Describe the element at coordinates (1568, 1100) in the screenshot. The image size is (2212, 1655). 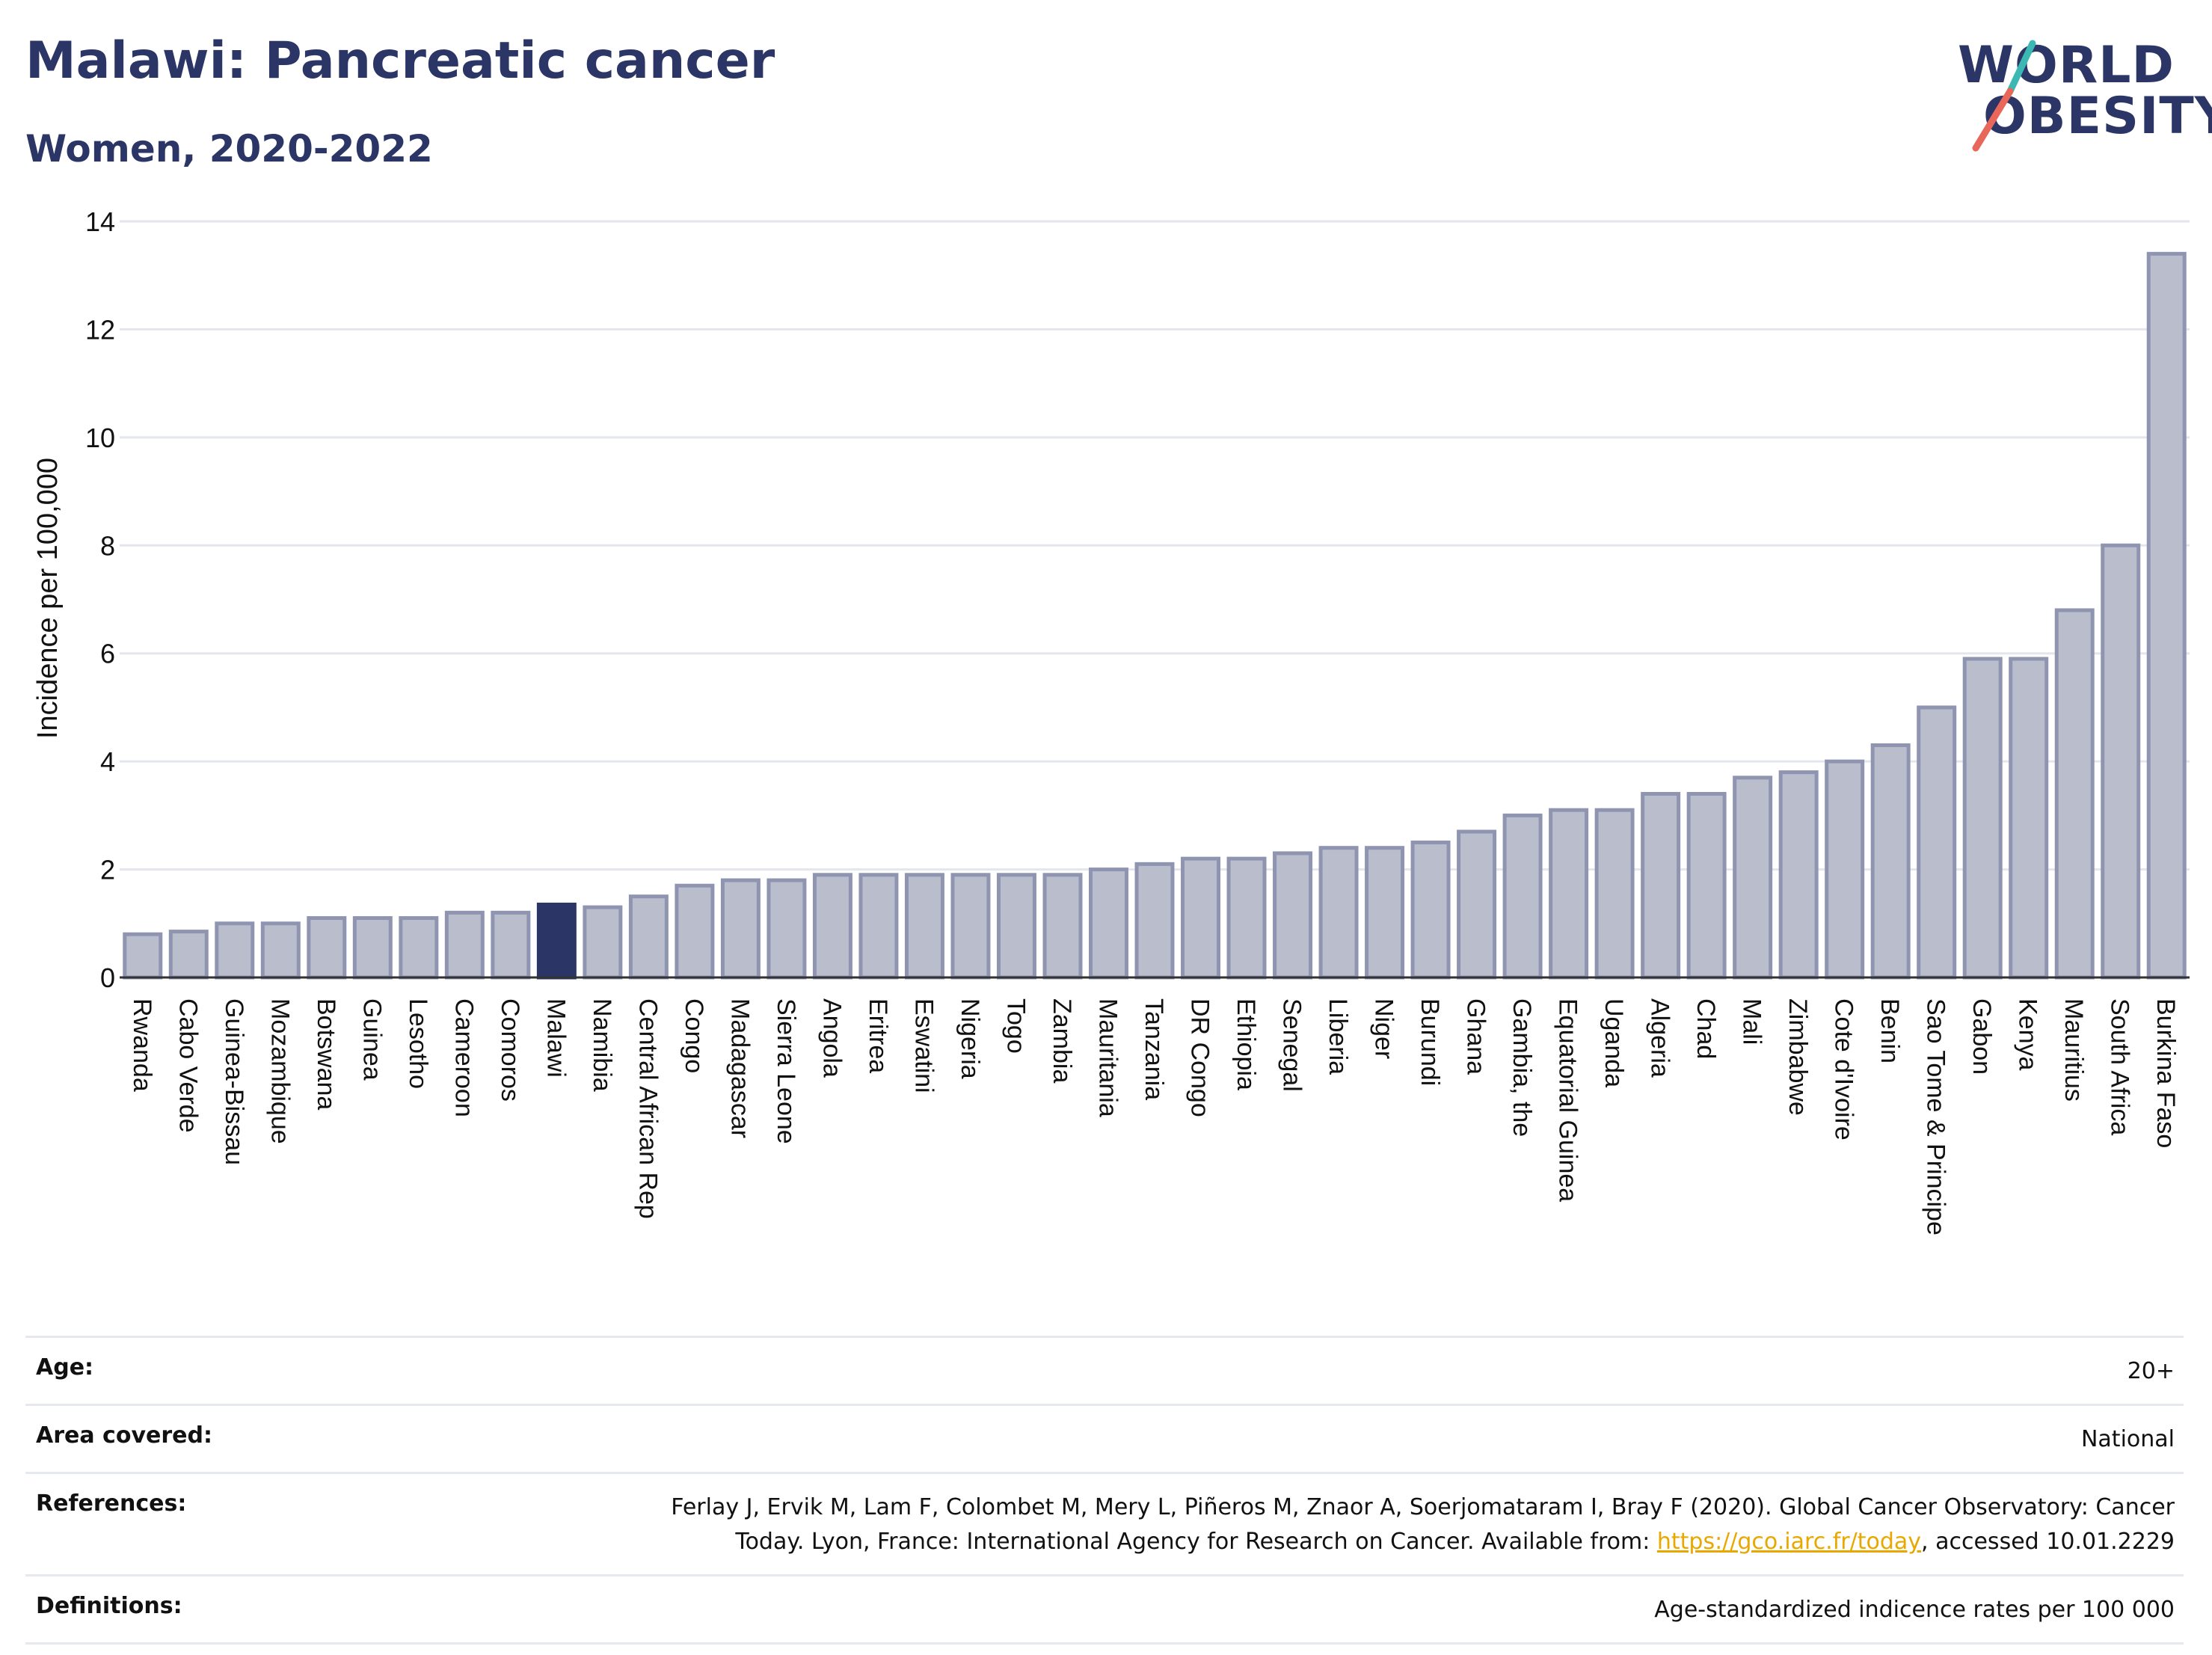
I see `x-tick-label: Equatorial Guinea` at that location.